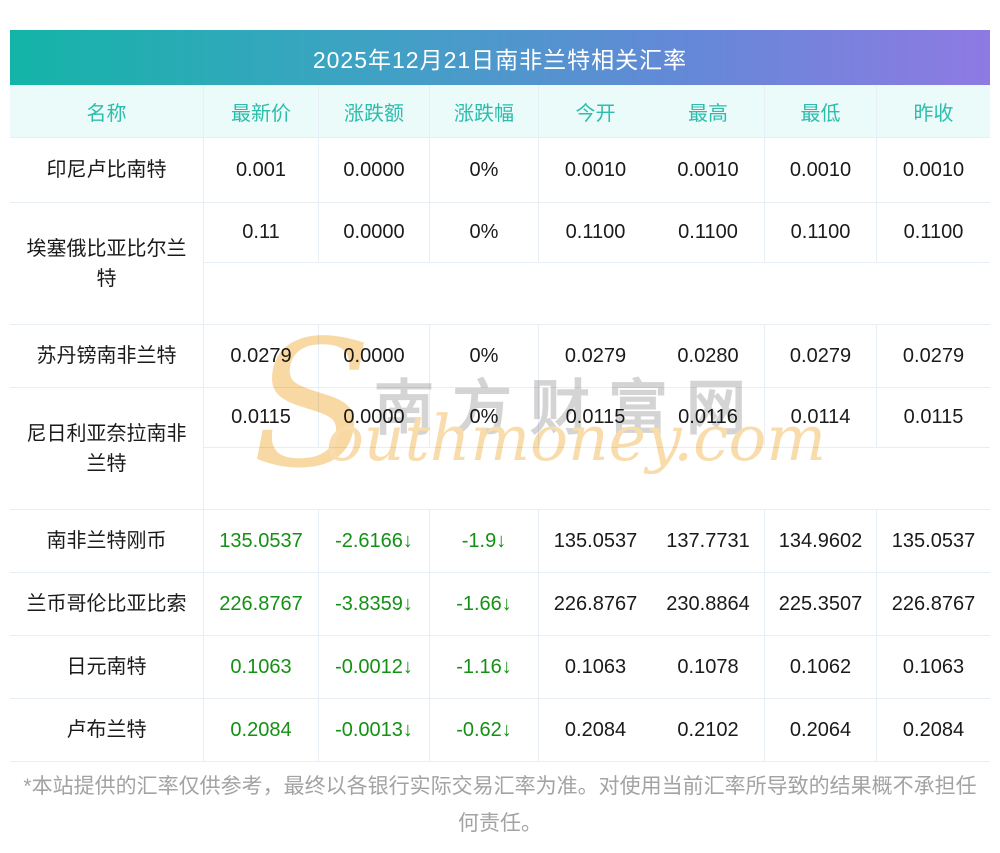  I want to click on column-header-name: 名称, so click(107, 111).